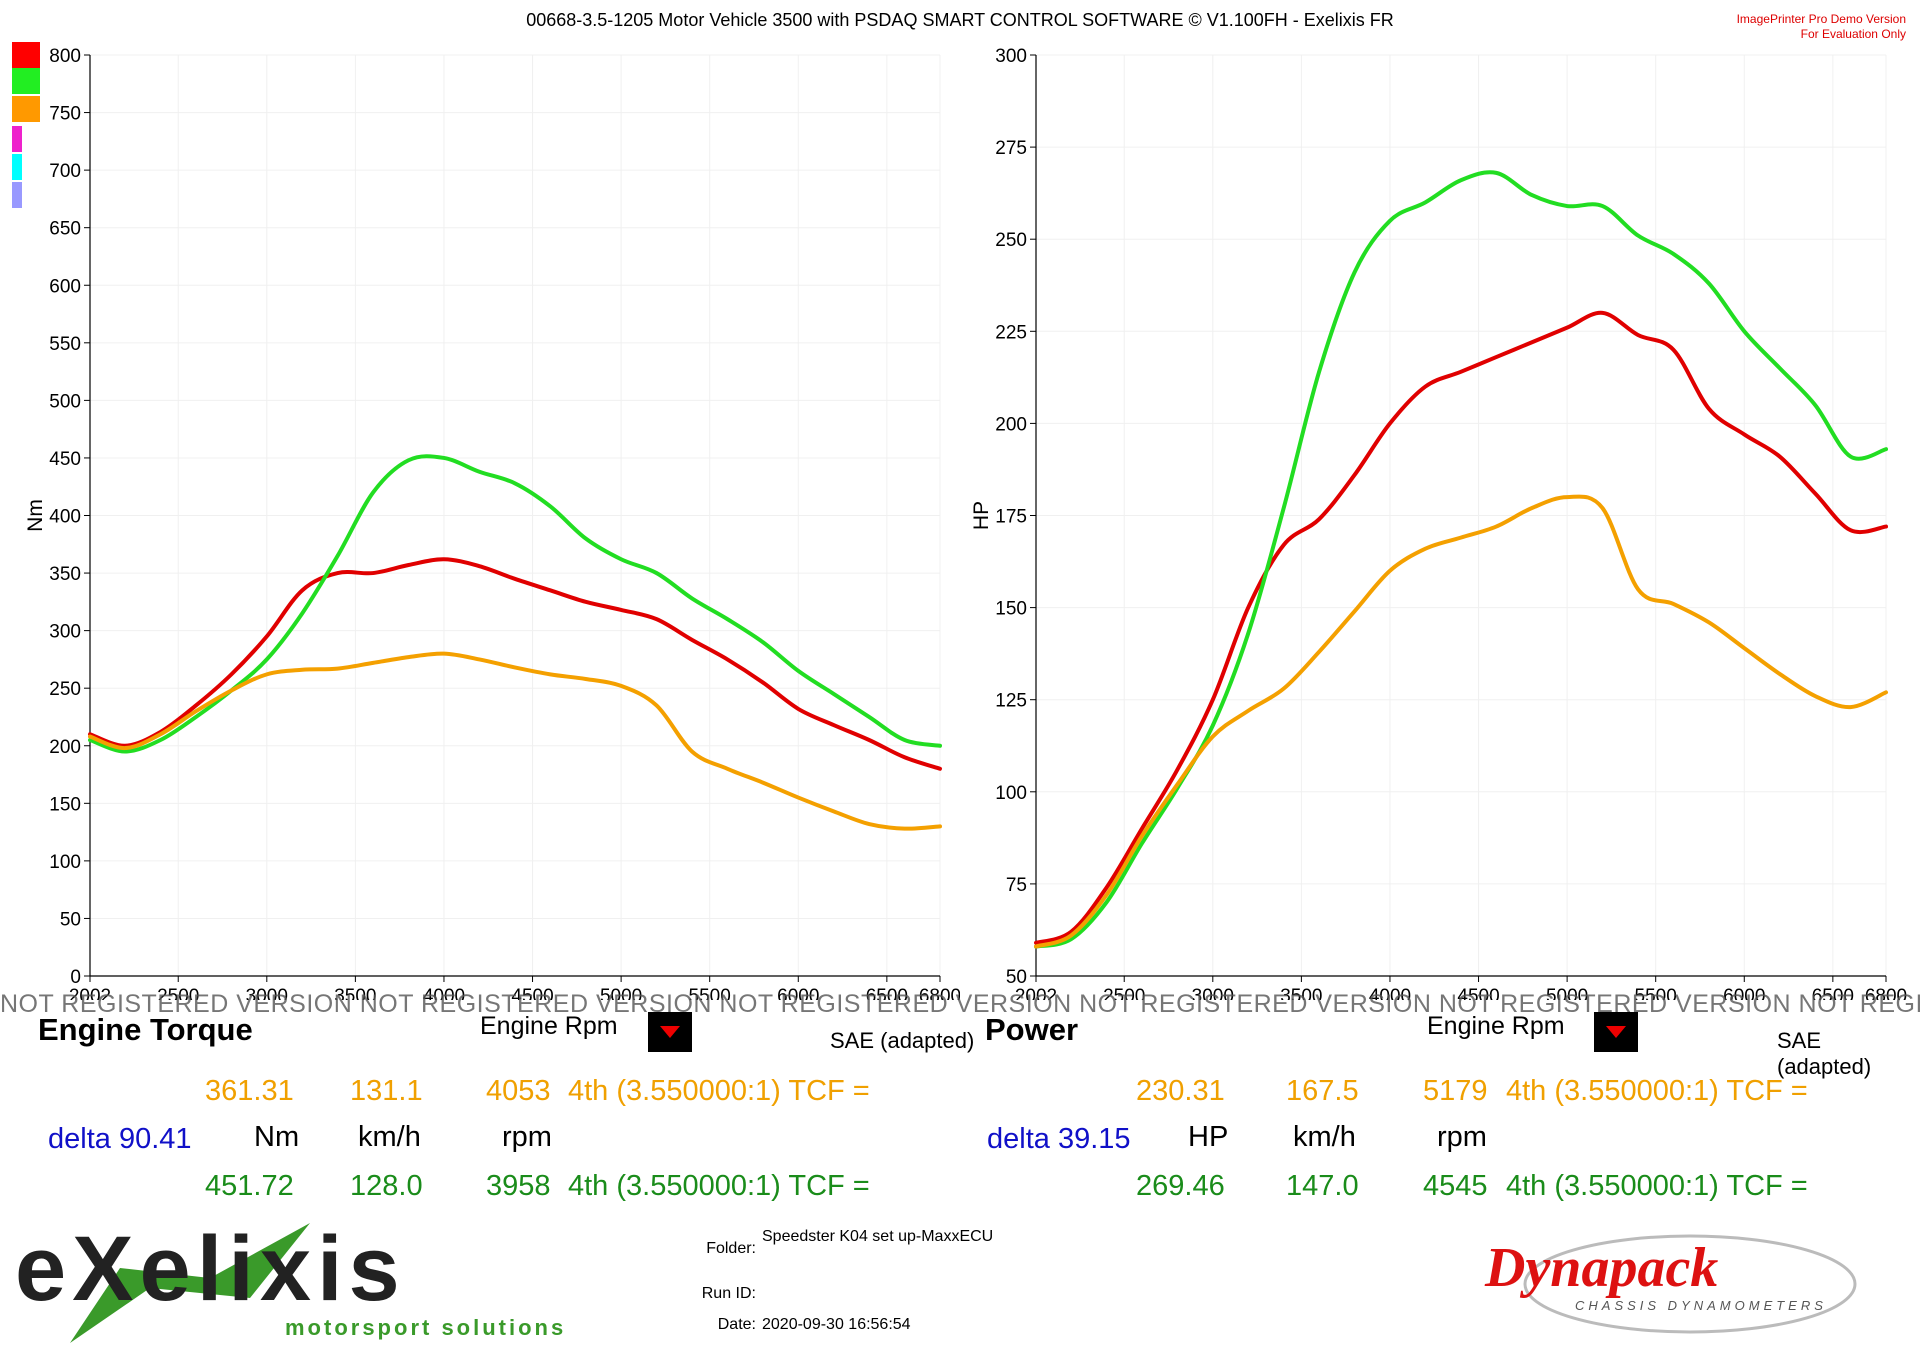 This screenshot has width=1920, height=1358. I want to click on torque-xtick-label-3: 3500, so click(355, 993).